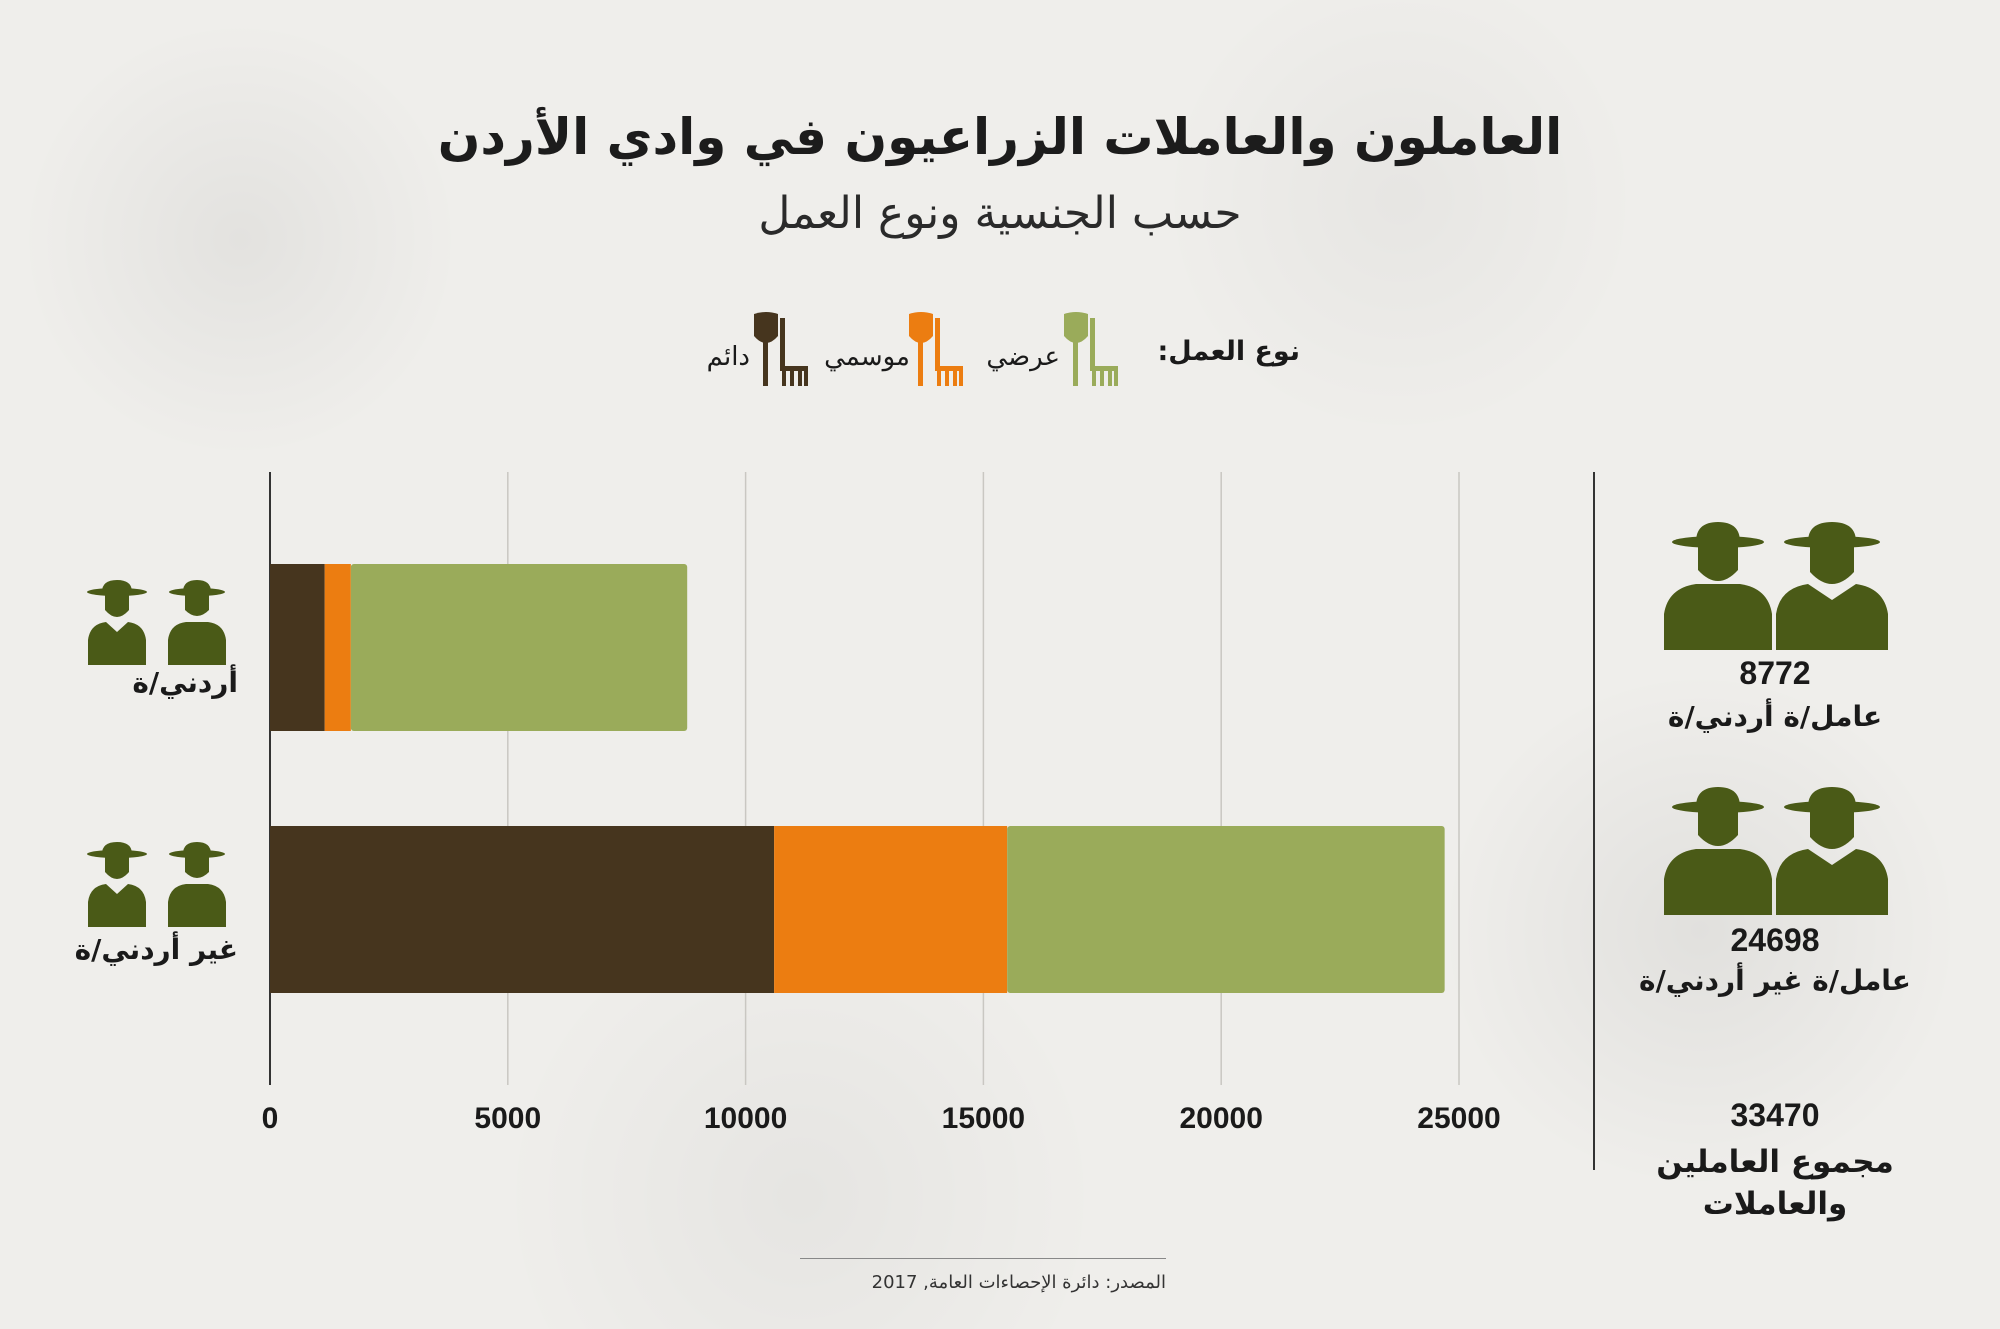  What do you see at coordinates (781, 349) in the screenshot?
I see `permanent-shovel-rake-icon` at bounding box center [781, 349].